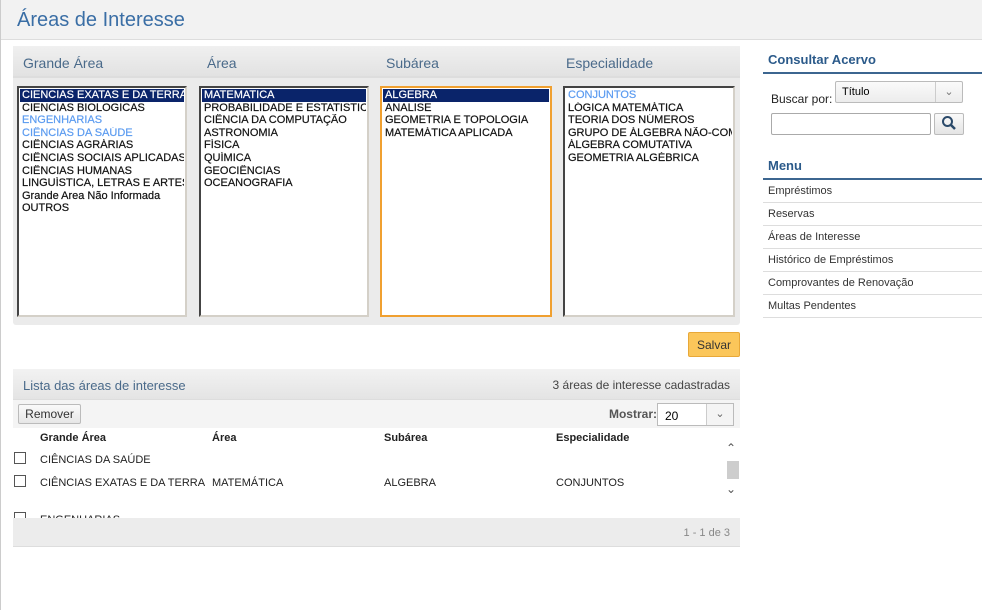 The image size is (982, 610). What do you see at coordinates (731, 448) in the screenshot?
I see `scroll-up-icon: ⌃` at bounding box center [731, 448].